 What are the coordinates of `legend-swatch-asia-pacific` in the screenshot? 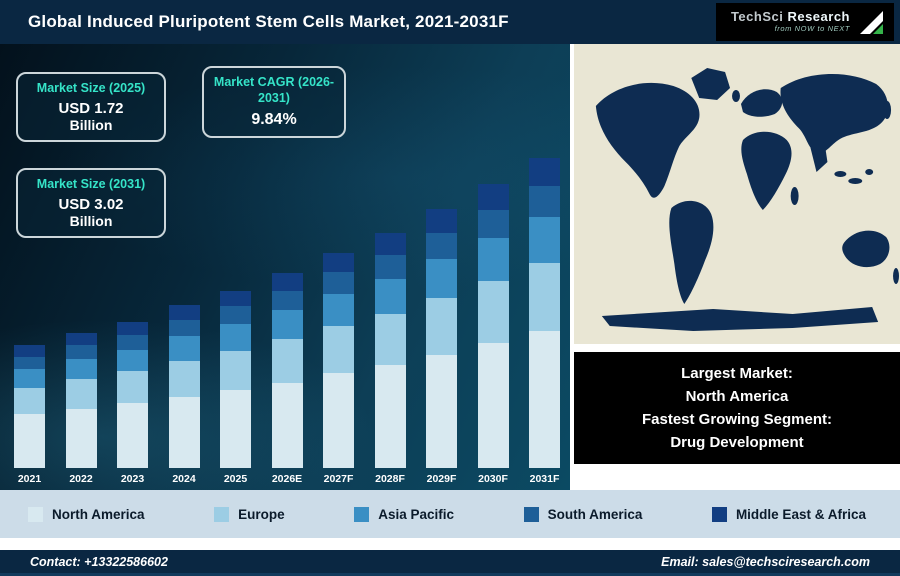 It's located at (362, 514).